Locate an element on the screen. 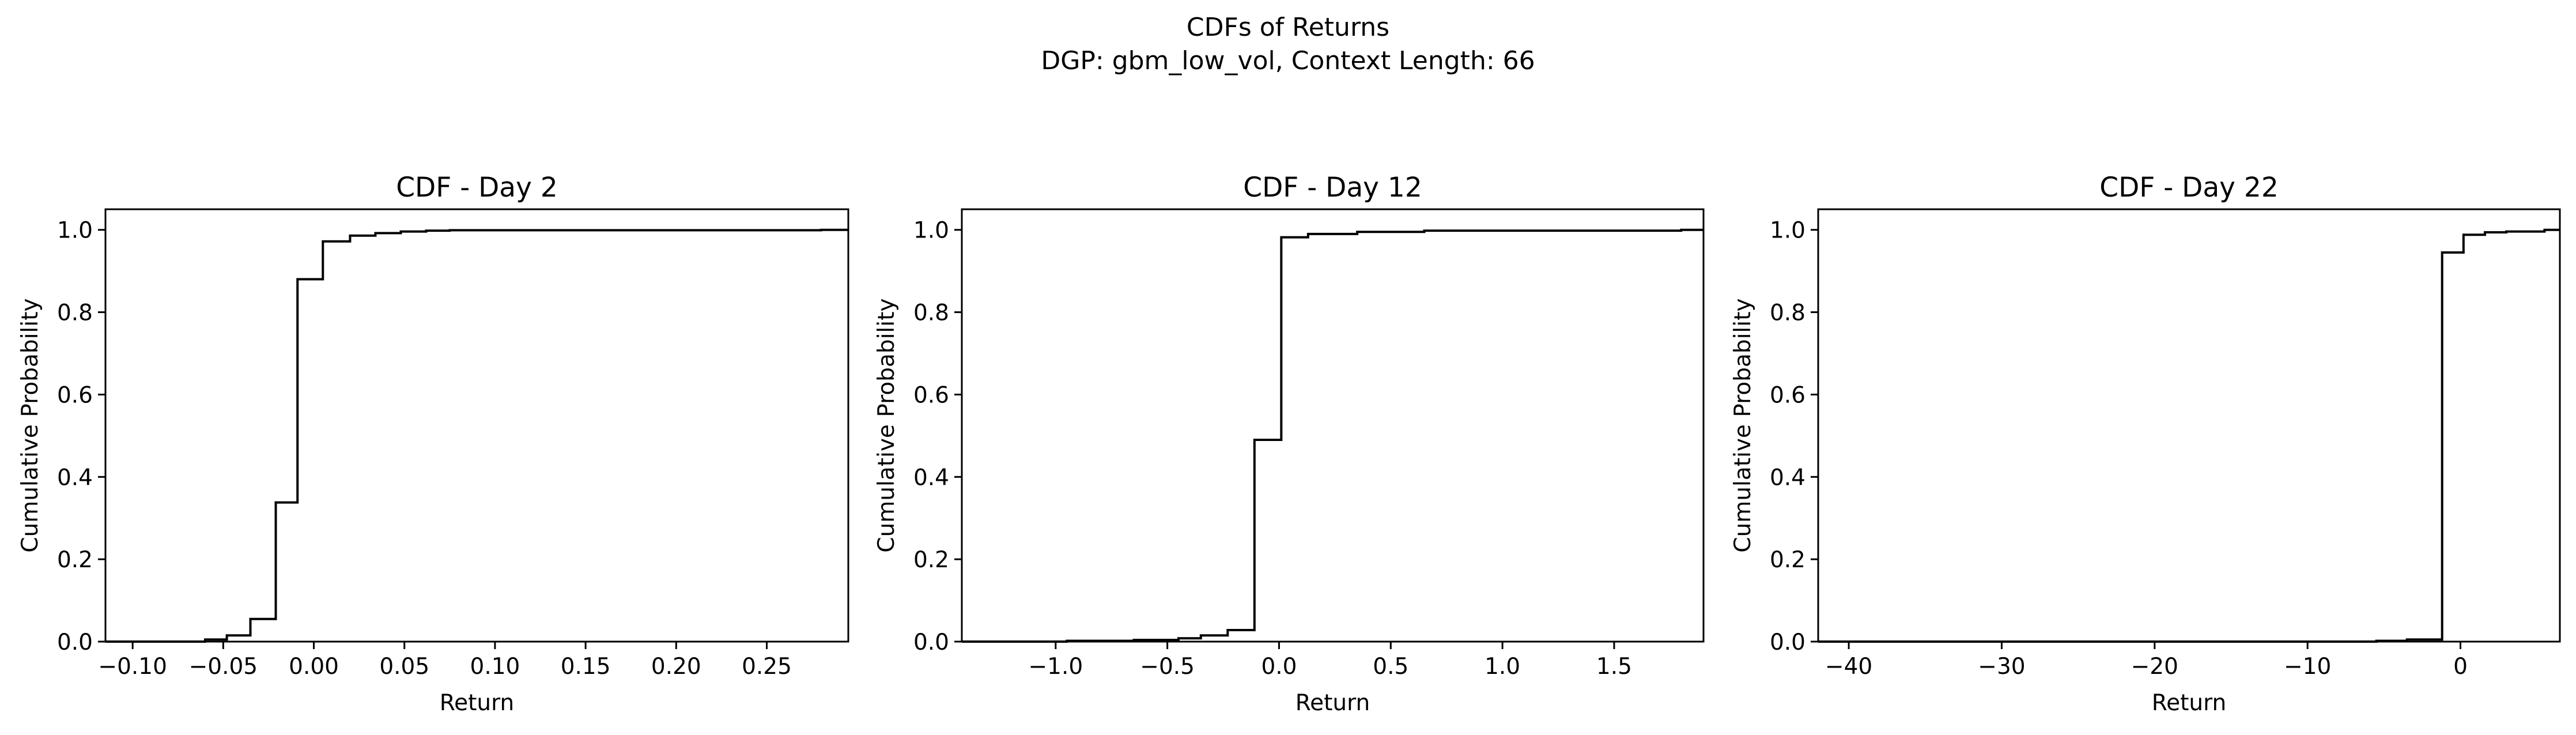  x-tick-label: −0.05 is located at coordinates (223, 667).